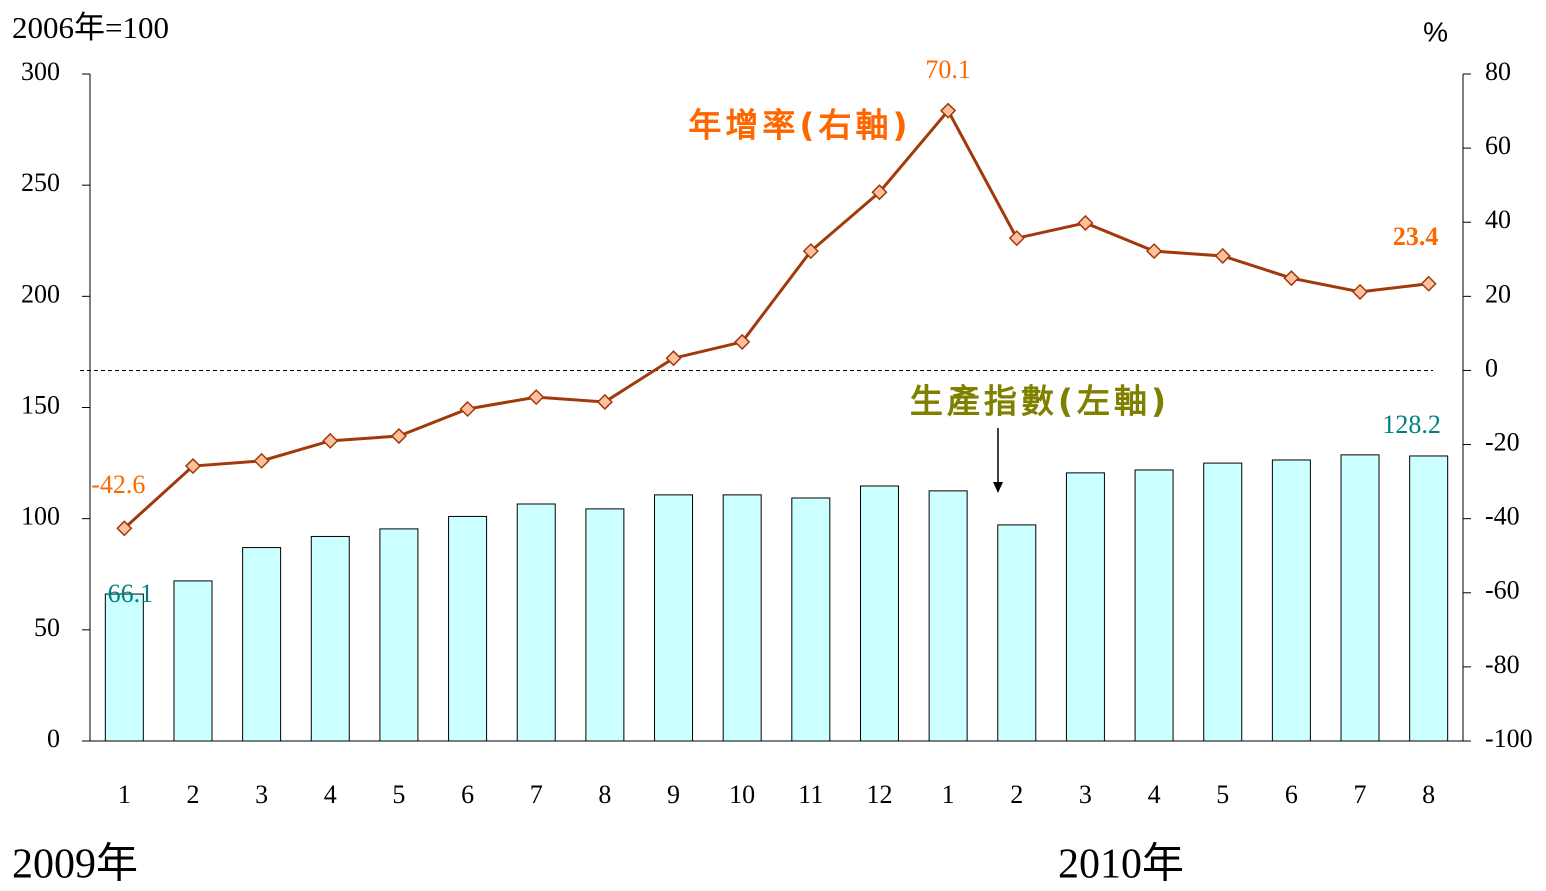  What do you see at coordinates (1502, 664) in the screenshot?
I see `y2-tick-label: -80` at bounding box center [1502, 664].